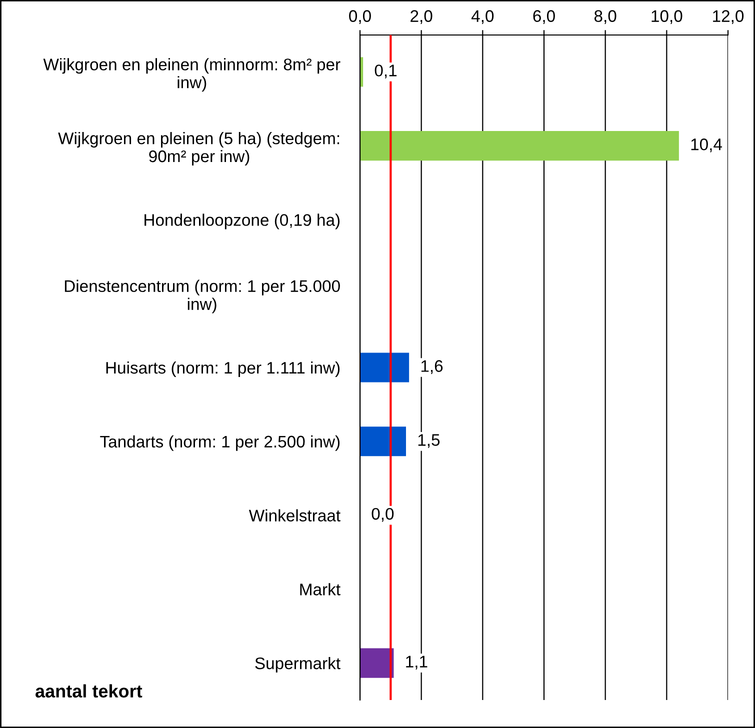 This screenshot has height=728, width=755. What do you see at coordinates (191, 75) in the screenshot?
I see `y-tick-label: Wijkgroen en pleinen (minnorm: 8m² per inw)` at bounding box center [191, 75].